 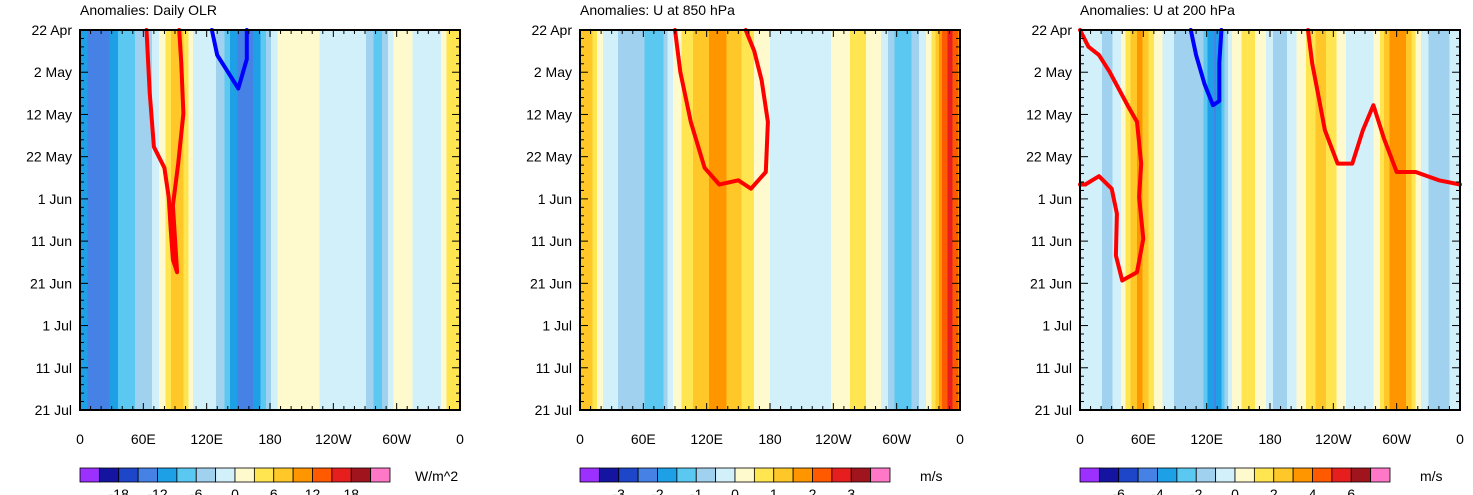 I want to click on y-tick-label: 12 May, so click(x=549, y=114).